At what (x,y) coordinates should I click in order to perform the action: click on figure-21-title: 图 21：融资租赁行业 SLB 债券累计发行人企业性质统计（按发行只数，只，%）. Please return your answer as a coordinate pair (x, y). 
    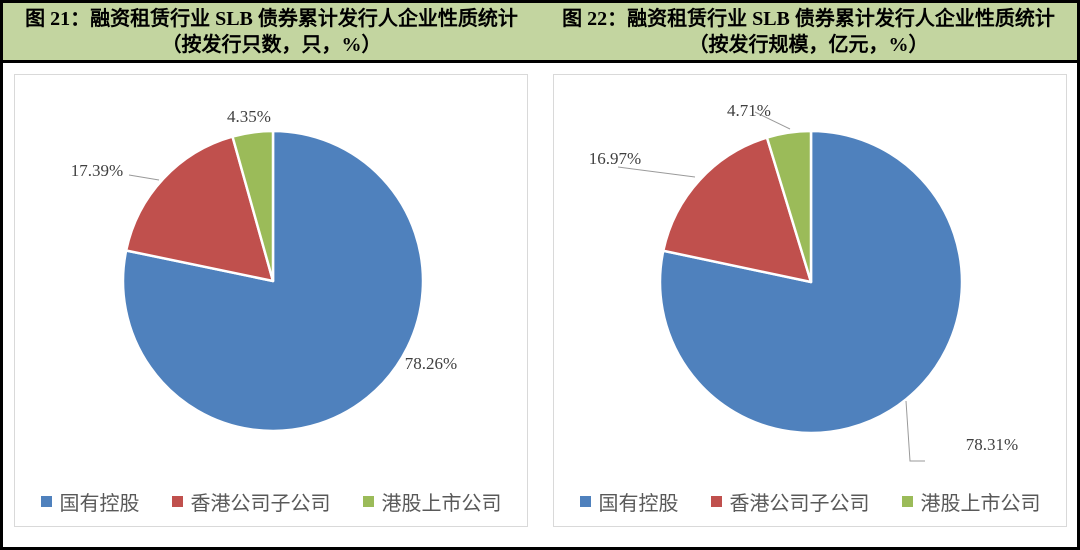
    Looking at the image, I should click on (271, 31).